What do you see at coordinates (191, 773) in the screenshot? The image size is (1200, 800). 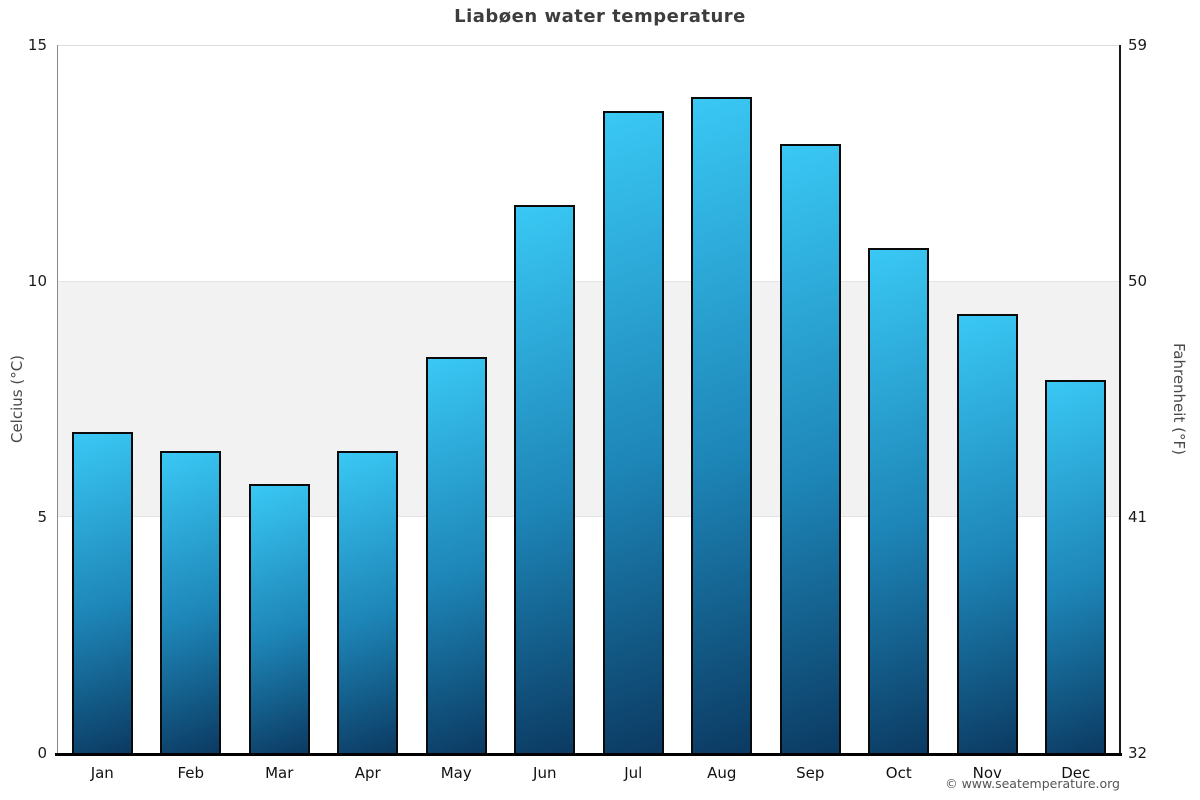 I see `xtick-feb: Feb` at bounding box center [191, 773].